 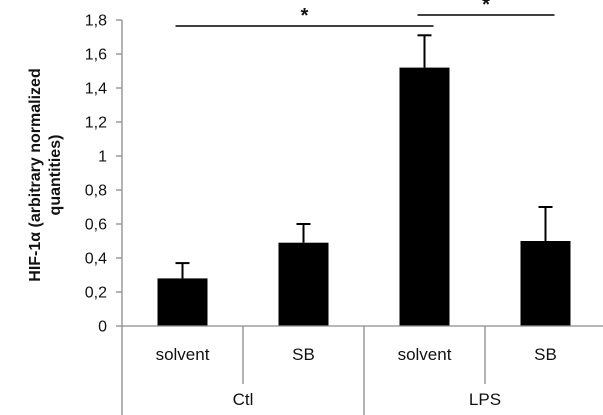 I want to click on y-axis-title: HIF-1α (arbitrary normalized quantities), so click(x=45, y=174).